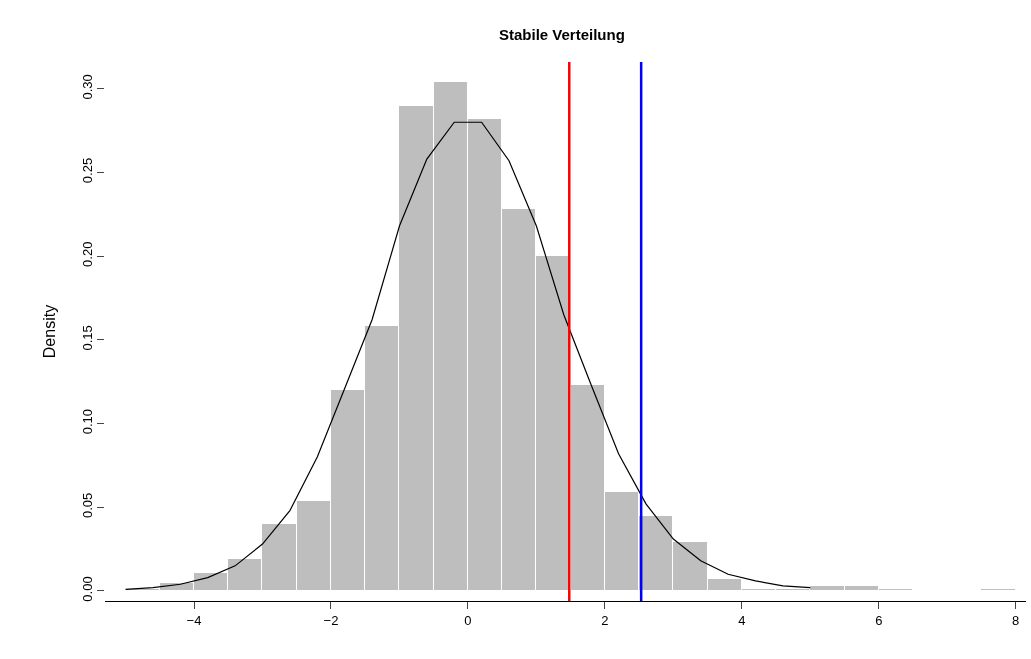  What do you see at coordinates (87, 505) in the screenshot?
I see `y-tick-label: 0.05` at bounding box center [87, 505].